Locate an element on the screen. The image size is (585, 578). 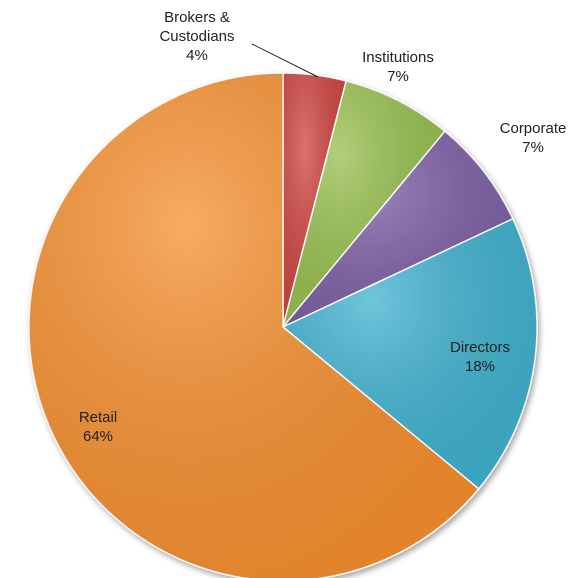
category-label: Directors is located at coordinates (479, 347).